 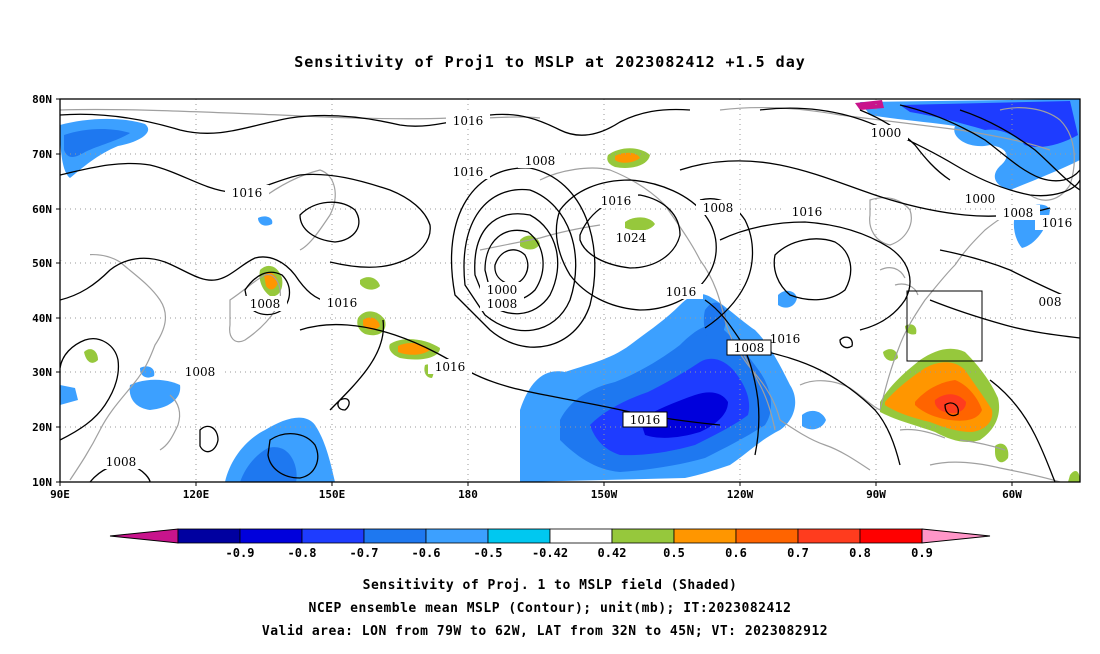 What do you see at coordinates (732, 377) in the screenshot?
I see `contour-1008-baja` at bounding box center [732, 377].